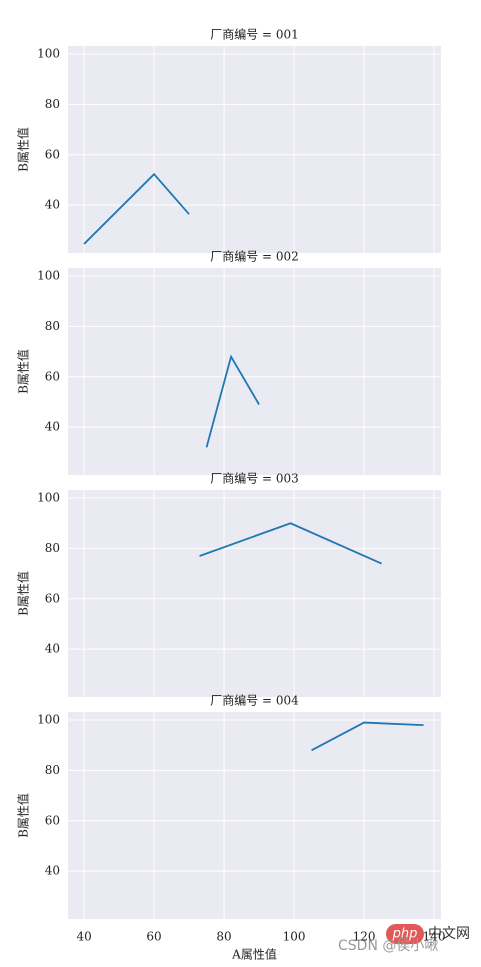 This screenshot has height=967, width=481. Describe the element at coordinates (254, 256) in the screenshot. I see `panel-title: 厂商编号 = 002` at that location.